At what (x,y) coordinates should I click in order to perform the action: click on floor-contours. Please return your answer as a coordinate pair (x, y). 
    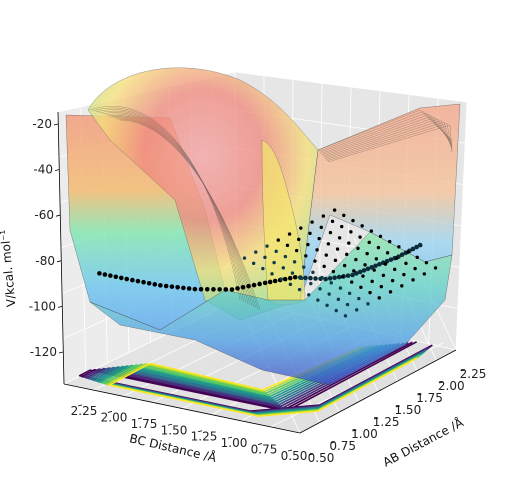
    Looking at the image, I should click on (255, 379).